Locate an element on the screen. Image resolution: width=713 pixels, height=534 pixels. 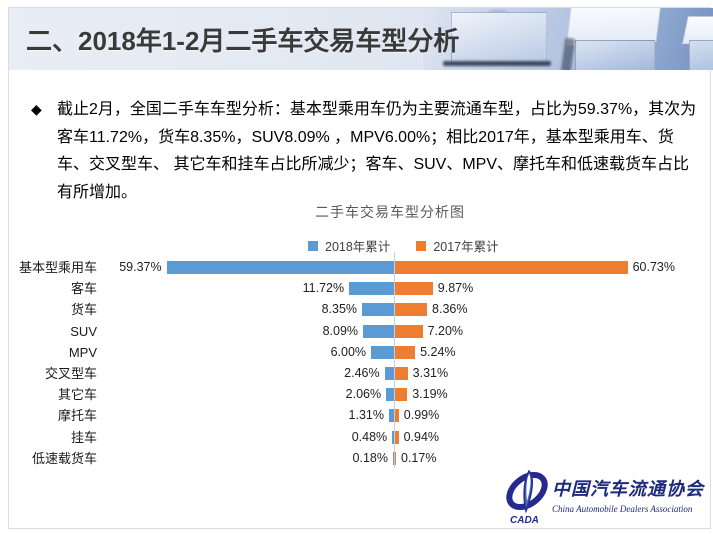
value-label-2017: 8.36% is located at coordinates (450, 309).